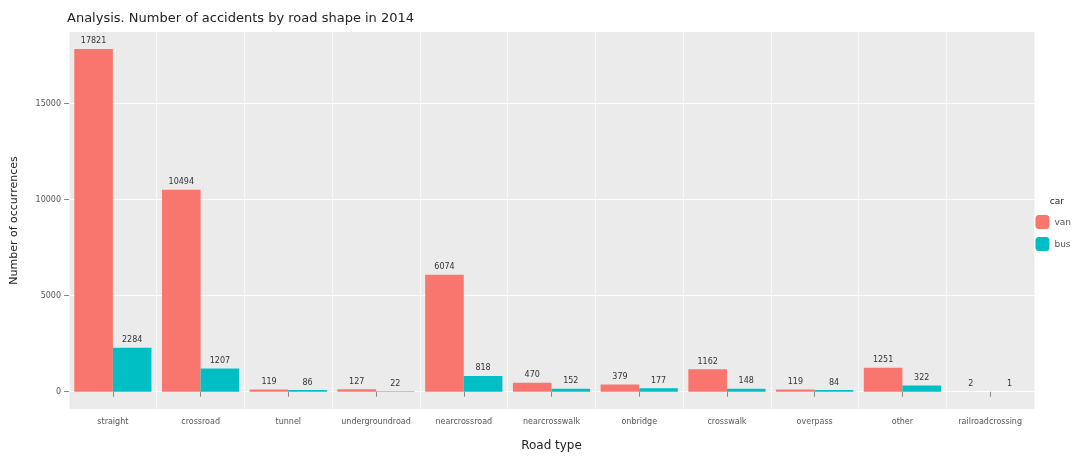 Image resolution: width=1084 pixels, height=461 pixels. Describe the element at coordinates (307, 382) in the screenshot. I see `data-label: 86` at that location.